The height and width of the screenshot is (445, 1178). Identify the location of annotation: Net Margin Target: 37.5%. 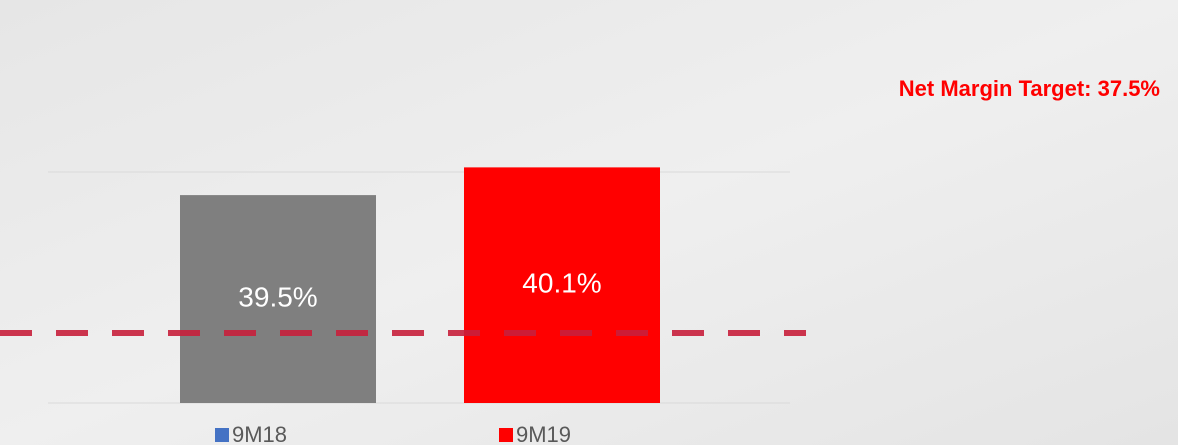
(1029, 88).